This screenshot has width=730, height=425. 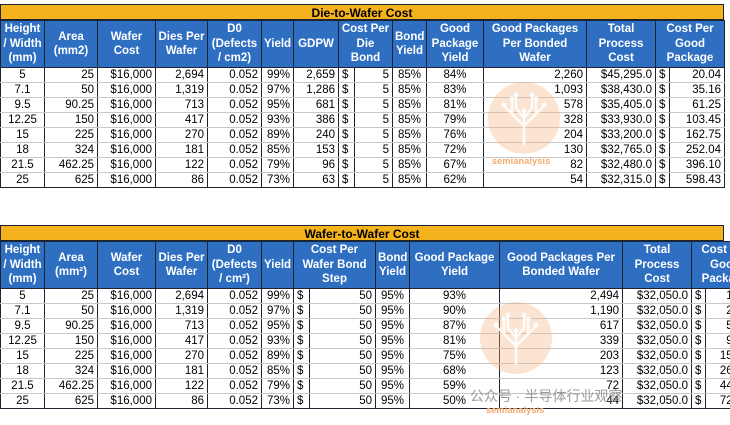 What do you see at coordinates (71, 326) in the screenshot?
I see `table-cell: 90.25` at bounding box center [71, 326].